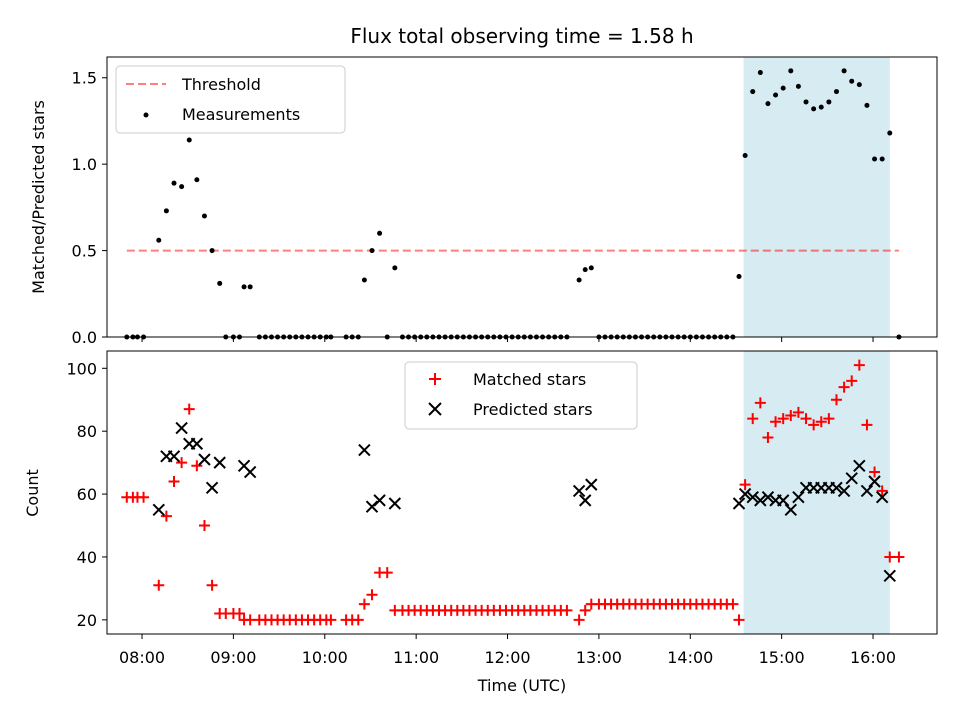 The height and width of the screenshot is (720, 960). What do you see at coordinates (87, 557) in the screenshot?
I see `count-y-tick-label: 40` at bounding box center [87, 557].